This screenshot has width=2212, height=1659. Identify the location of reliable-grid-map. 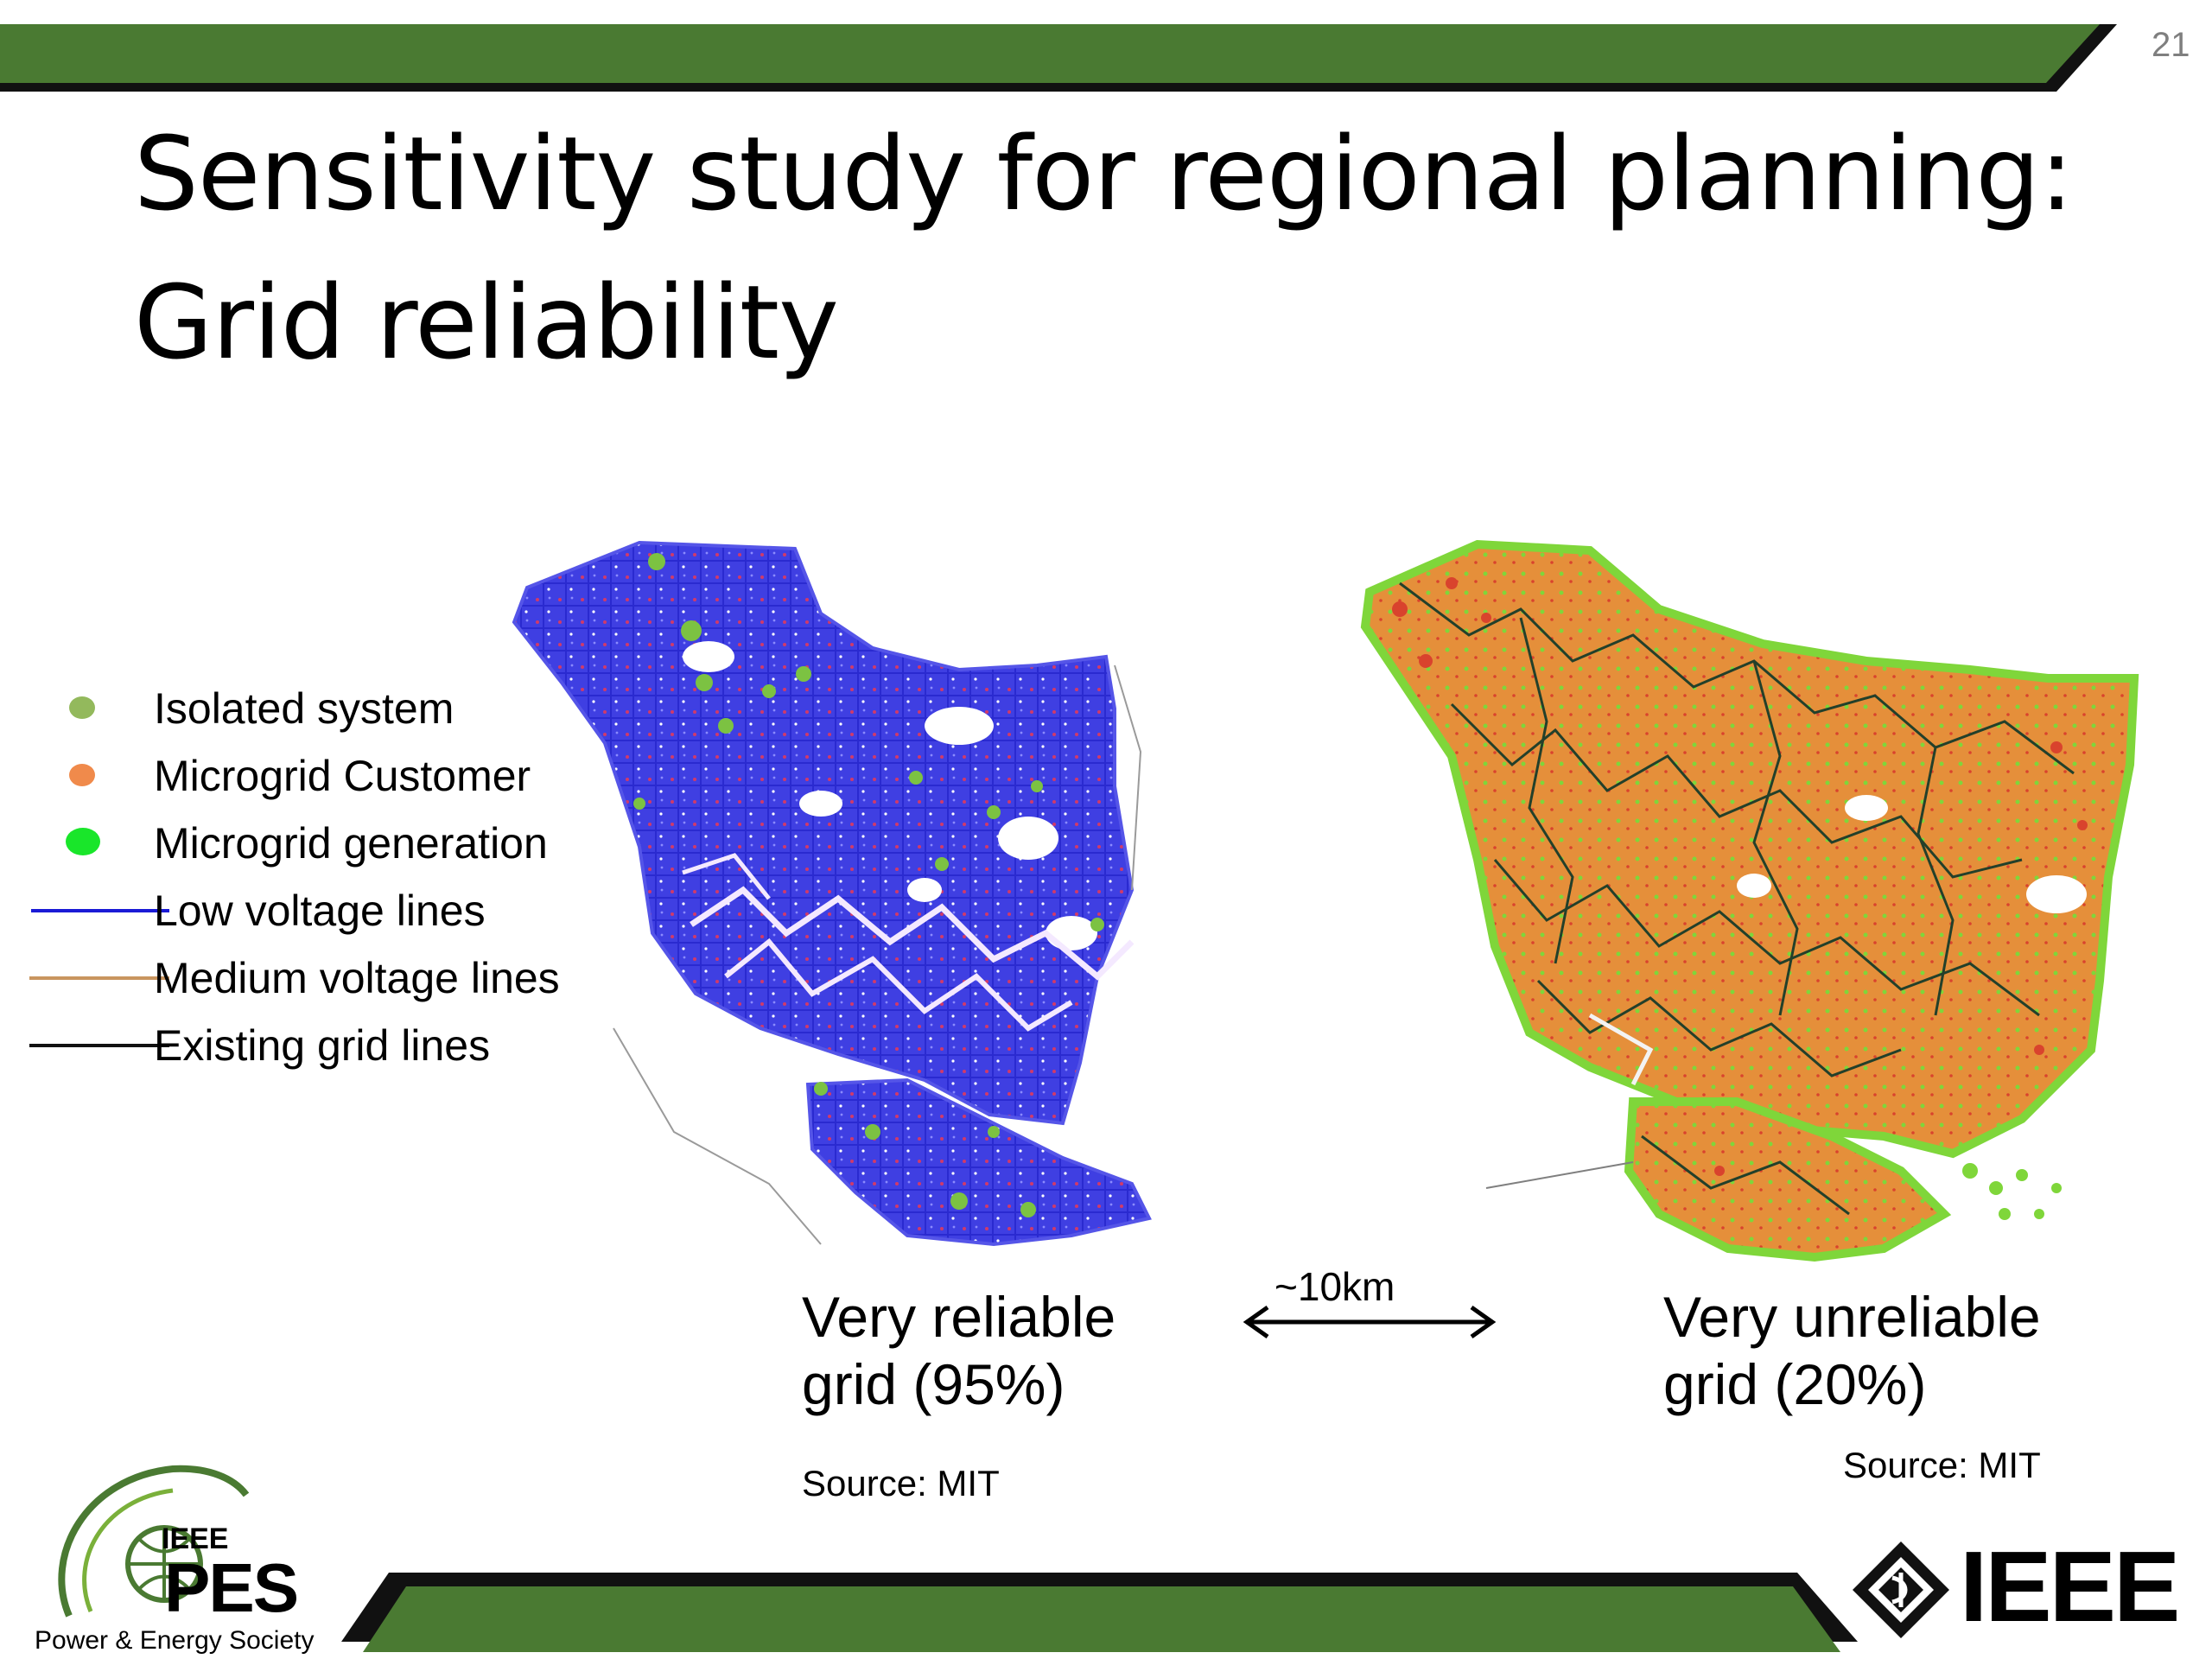
(832, 893).